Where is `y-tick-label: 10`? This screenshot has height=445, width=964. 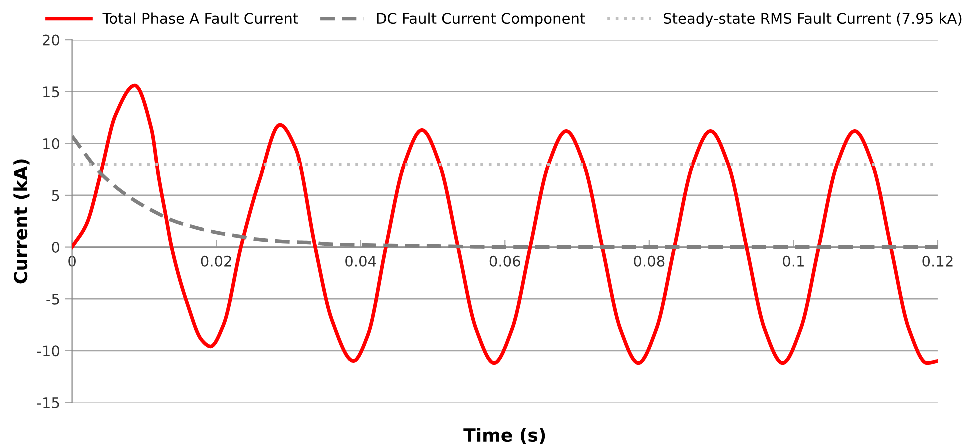 y-tick-label: 10 is located at coordinates (52, 144).